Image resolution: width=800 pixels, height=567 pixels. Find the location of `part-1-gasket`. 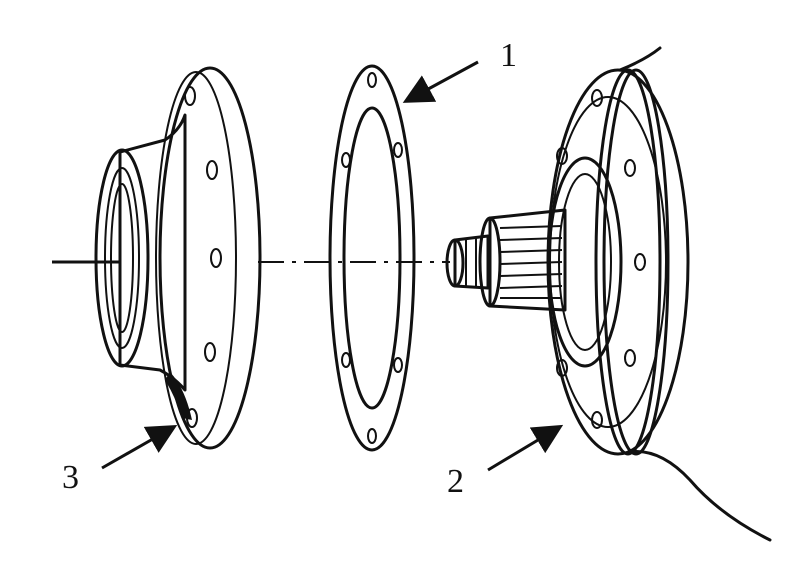

part-1-gasket is located at coordinates (372, 258).